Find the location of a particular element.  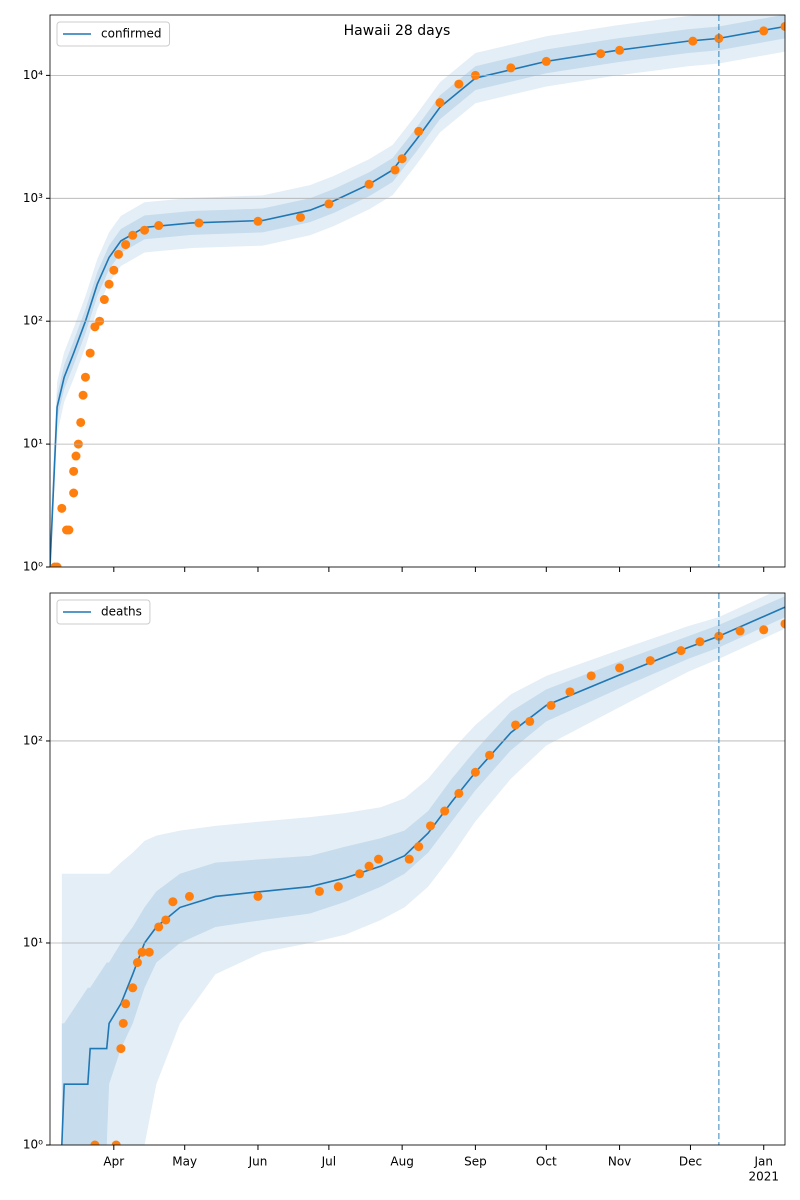

x-tick-label: Dec is located at coordinates (690, 1162).